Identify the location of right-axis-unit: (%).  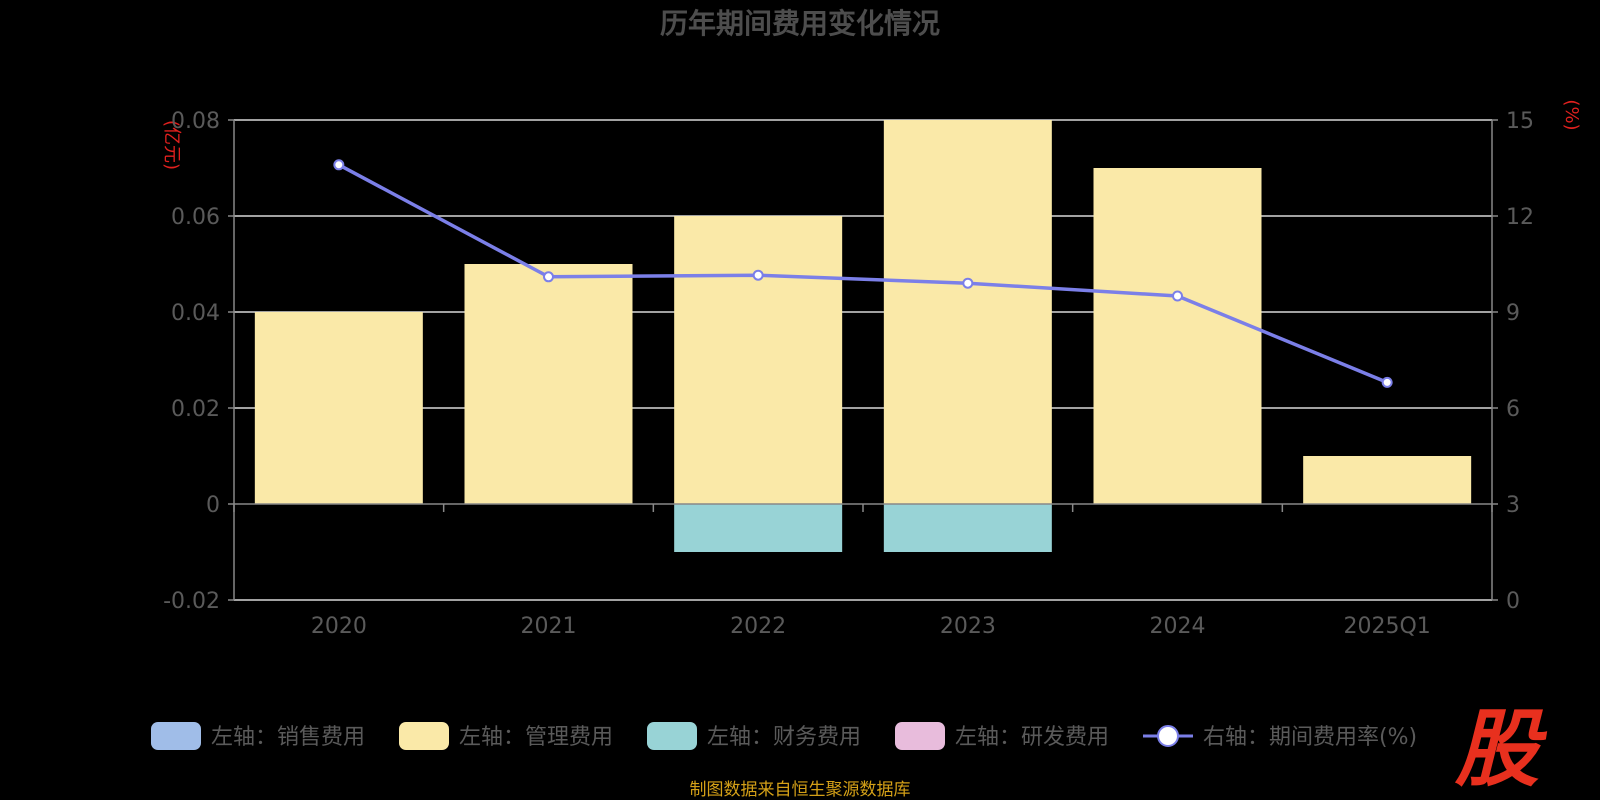
(1571, 114).